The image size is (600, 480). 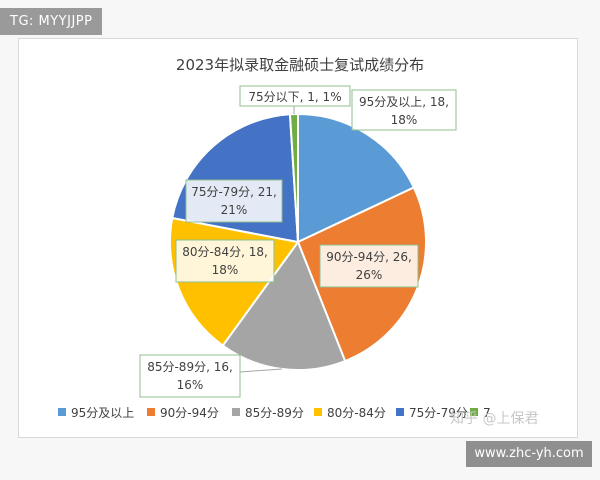 What do you see at coordinates (404, 102) in the screenshot?
I see `data-label-text-0: 95分及以上, 18,` at bounding box center [404, 102].